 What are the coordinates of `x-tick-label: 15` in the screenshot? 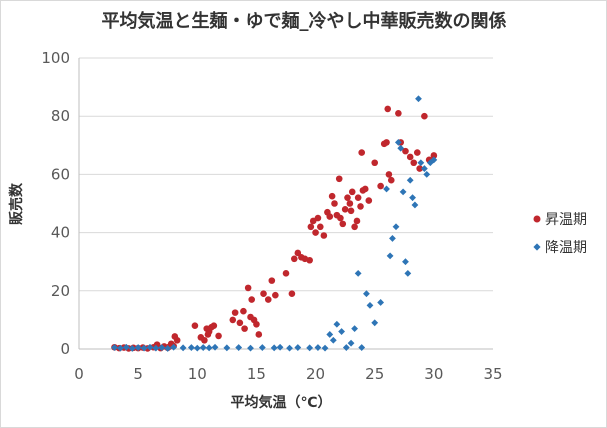 It's located at (256, 374).